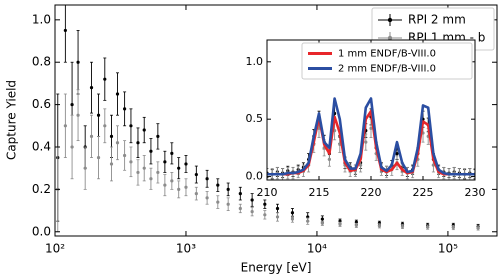 Image resolution: width=500 pixels, height=278 pixels. I want to click on x-tick-label: 10⁴, so click(317, 249).